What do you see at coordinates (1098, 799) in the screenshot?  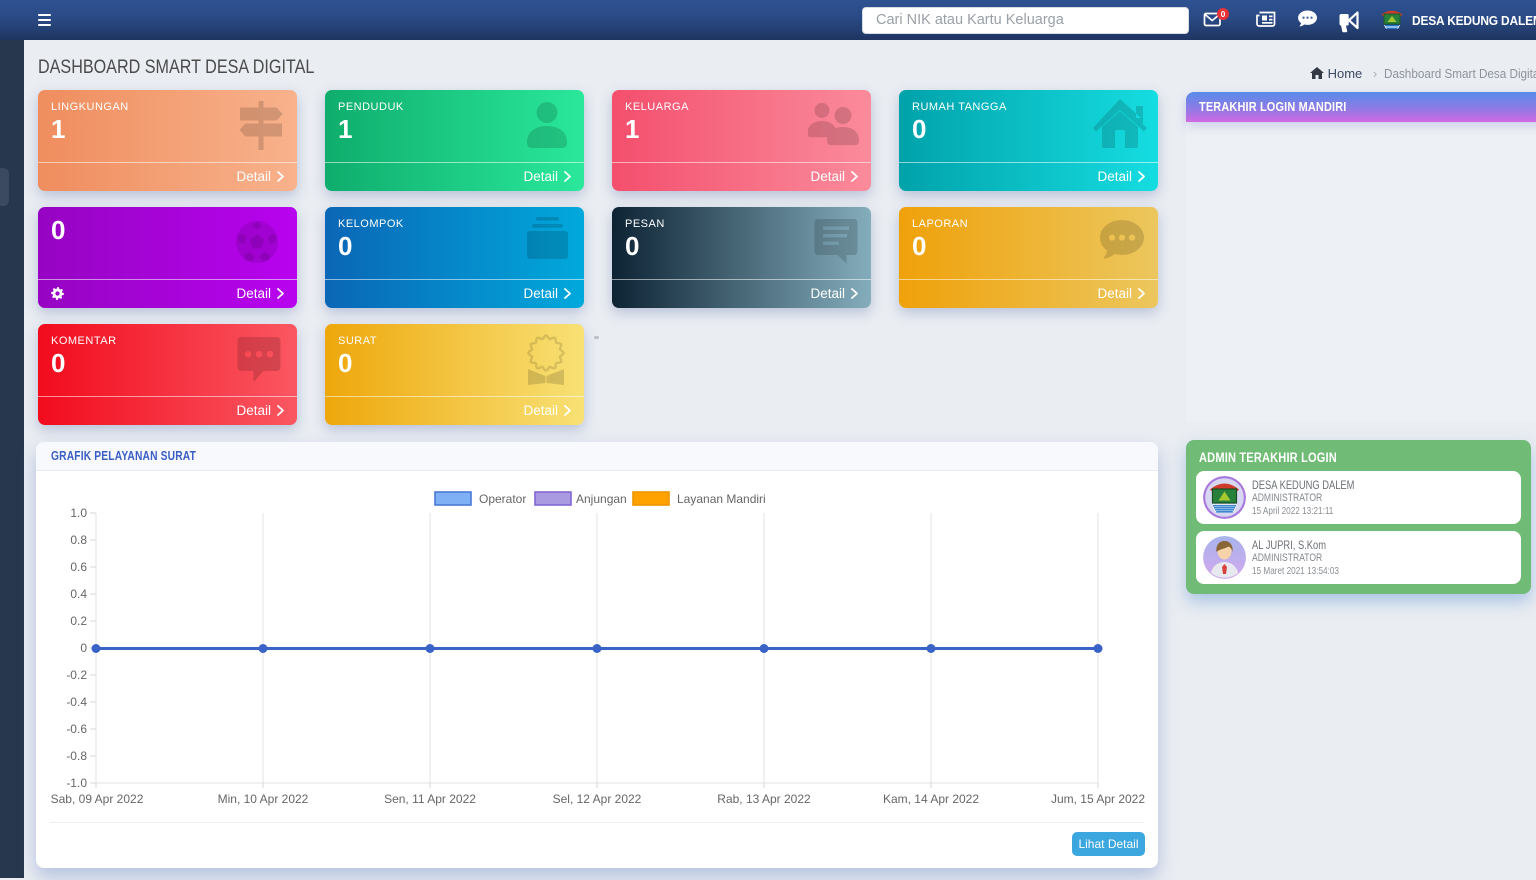 I see `svg-text: Jum, 15 Apr 2022` at bounding box center [1098, 799].